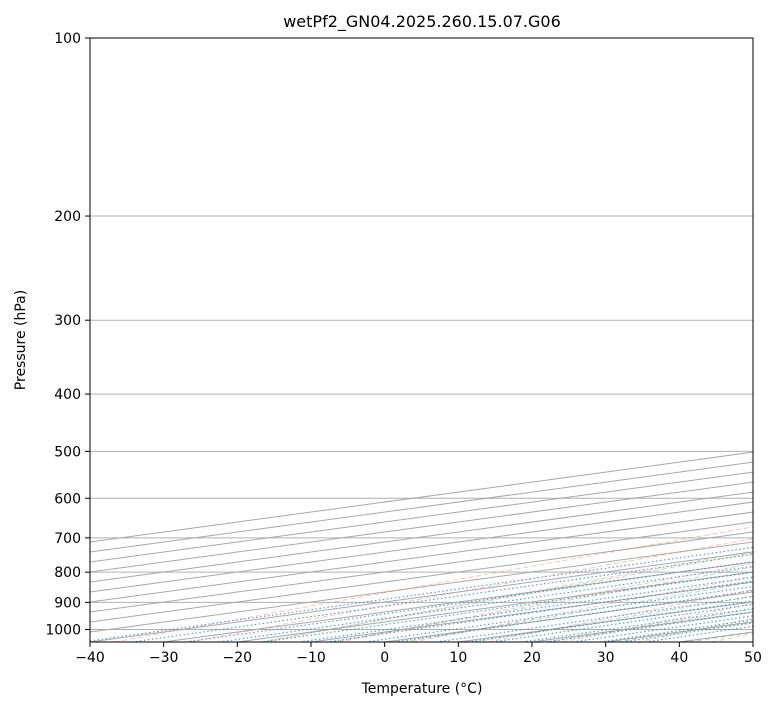  I want to click on y-tick-label: 500, so click(67, 452).